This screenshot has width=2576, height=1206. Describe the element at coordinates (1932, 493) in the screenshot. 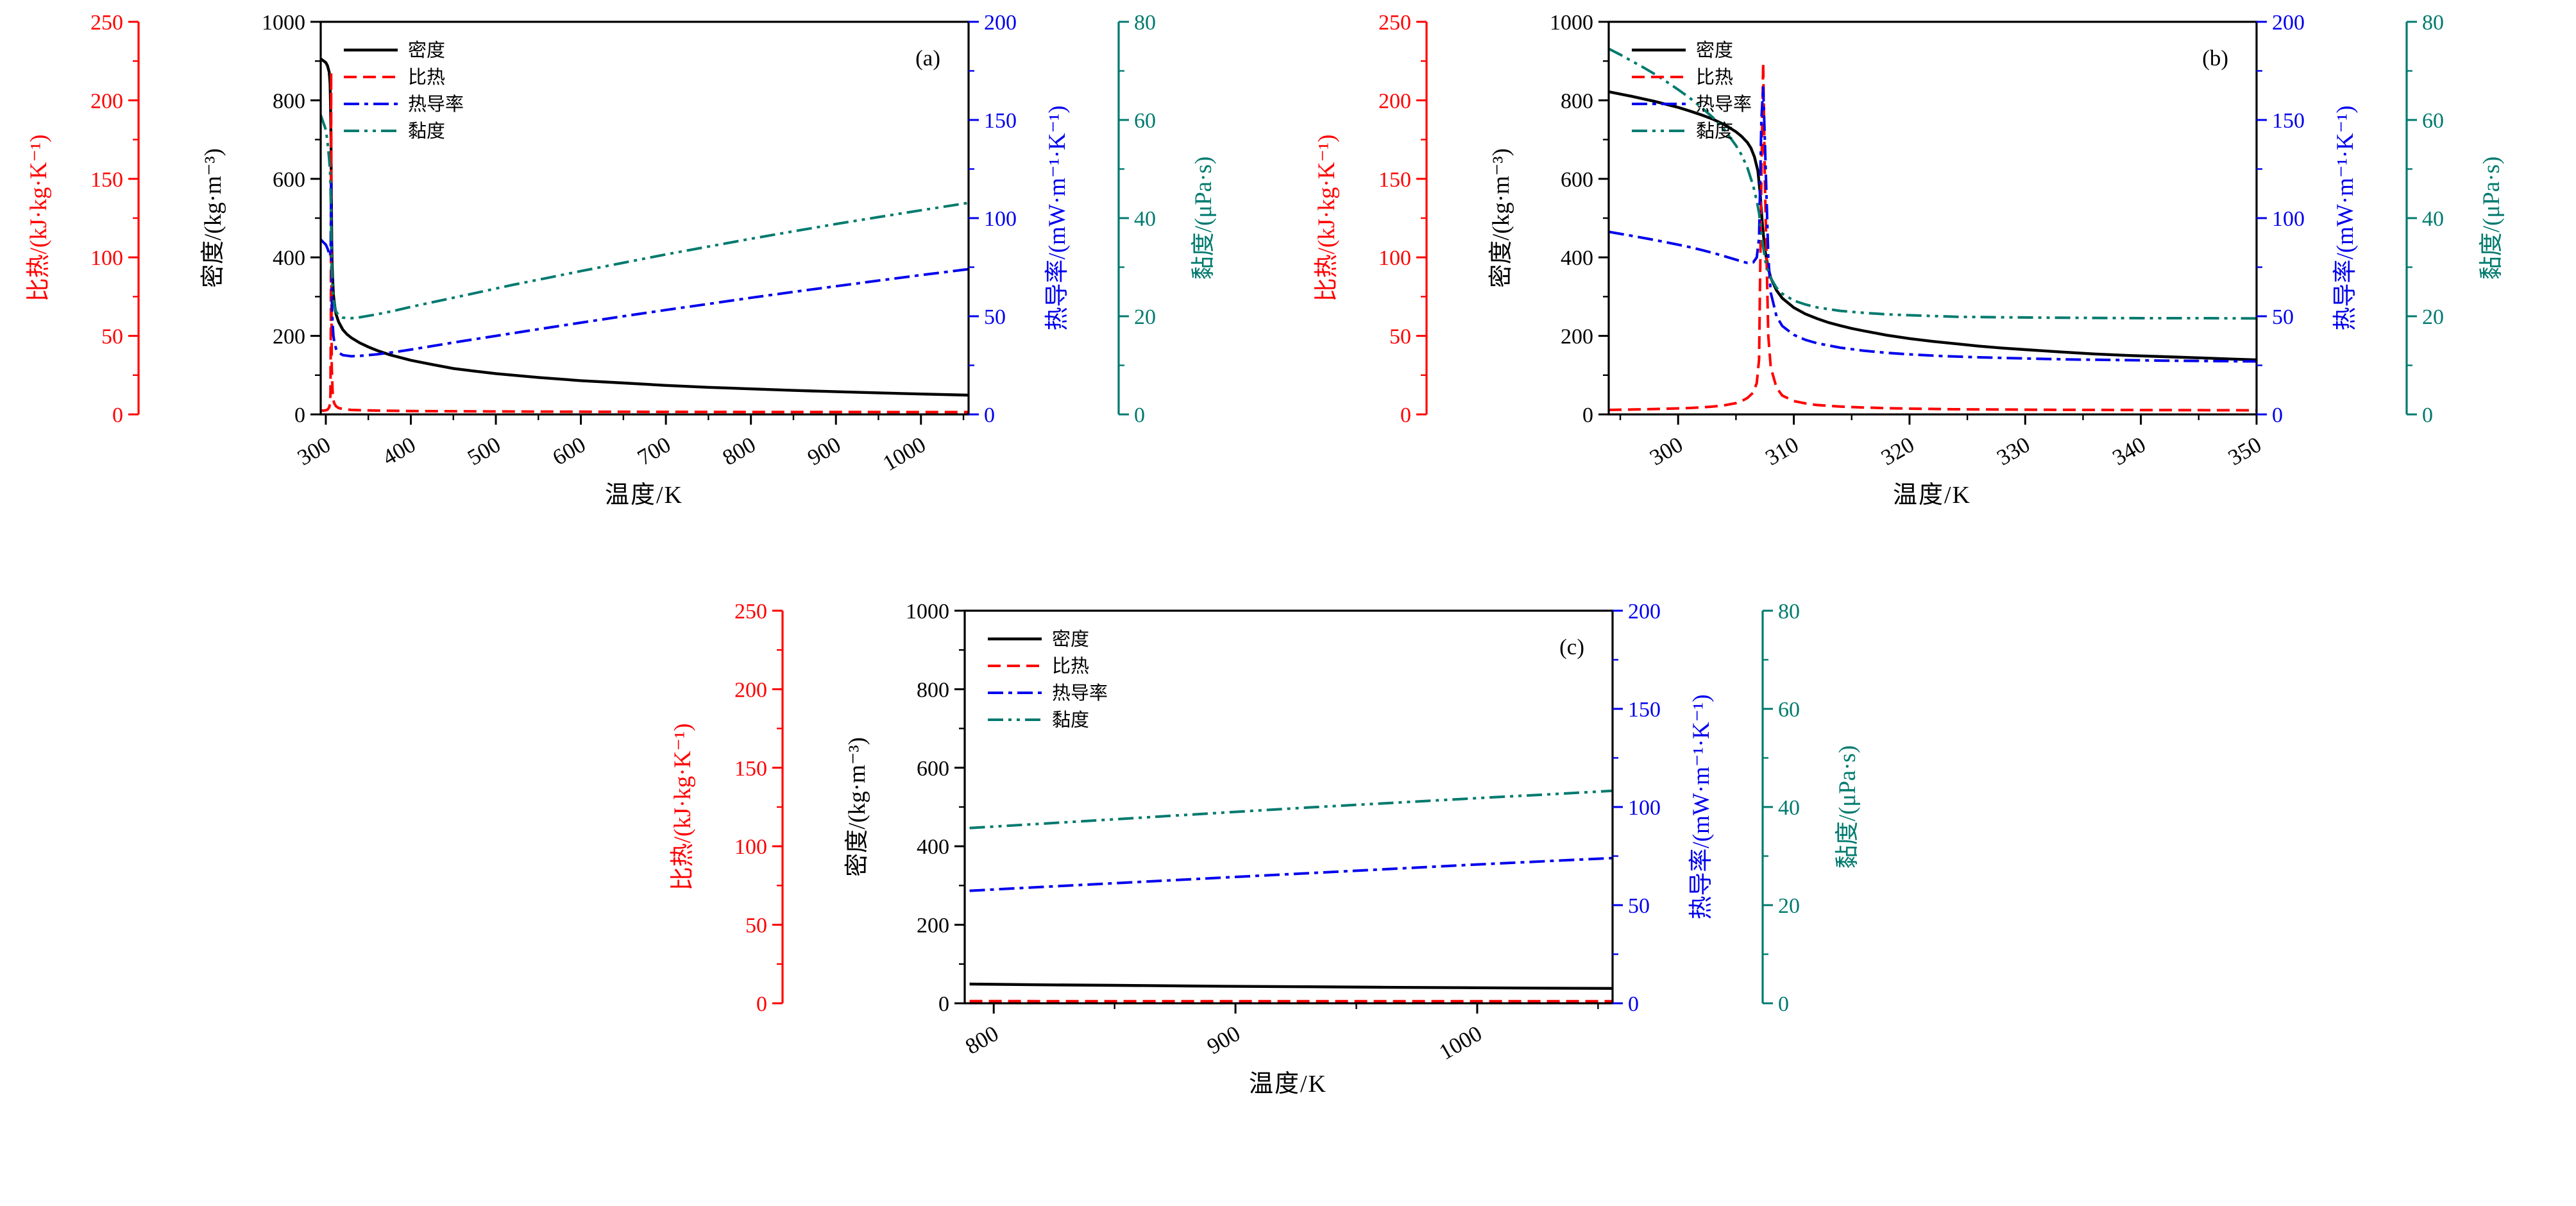

I see `chart-b-x-axis-title: 温度/K` at that location.